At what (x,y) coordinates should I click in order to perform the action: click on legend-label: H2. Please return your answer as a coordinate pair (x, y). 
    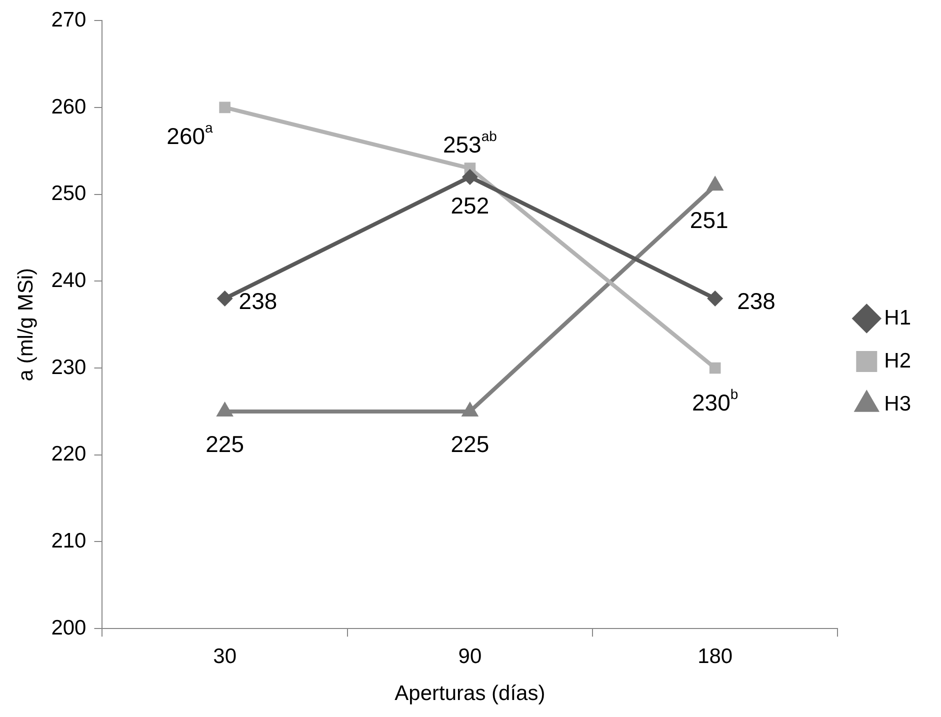
    Looking at the image, I should click on (898, 360).